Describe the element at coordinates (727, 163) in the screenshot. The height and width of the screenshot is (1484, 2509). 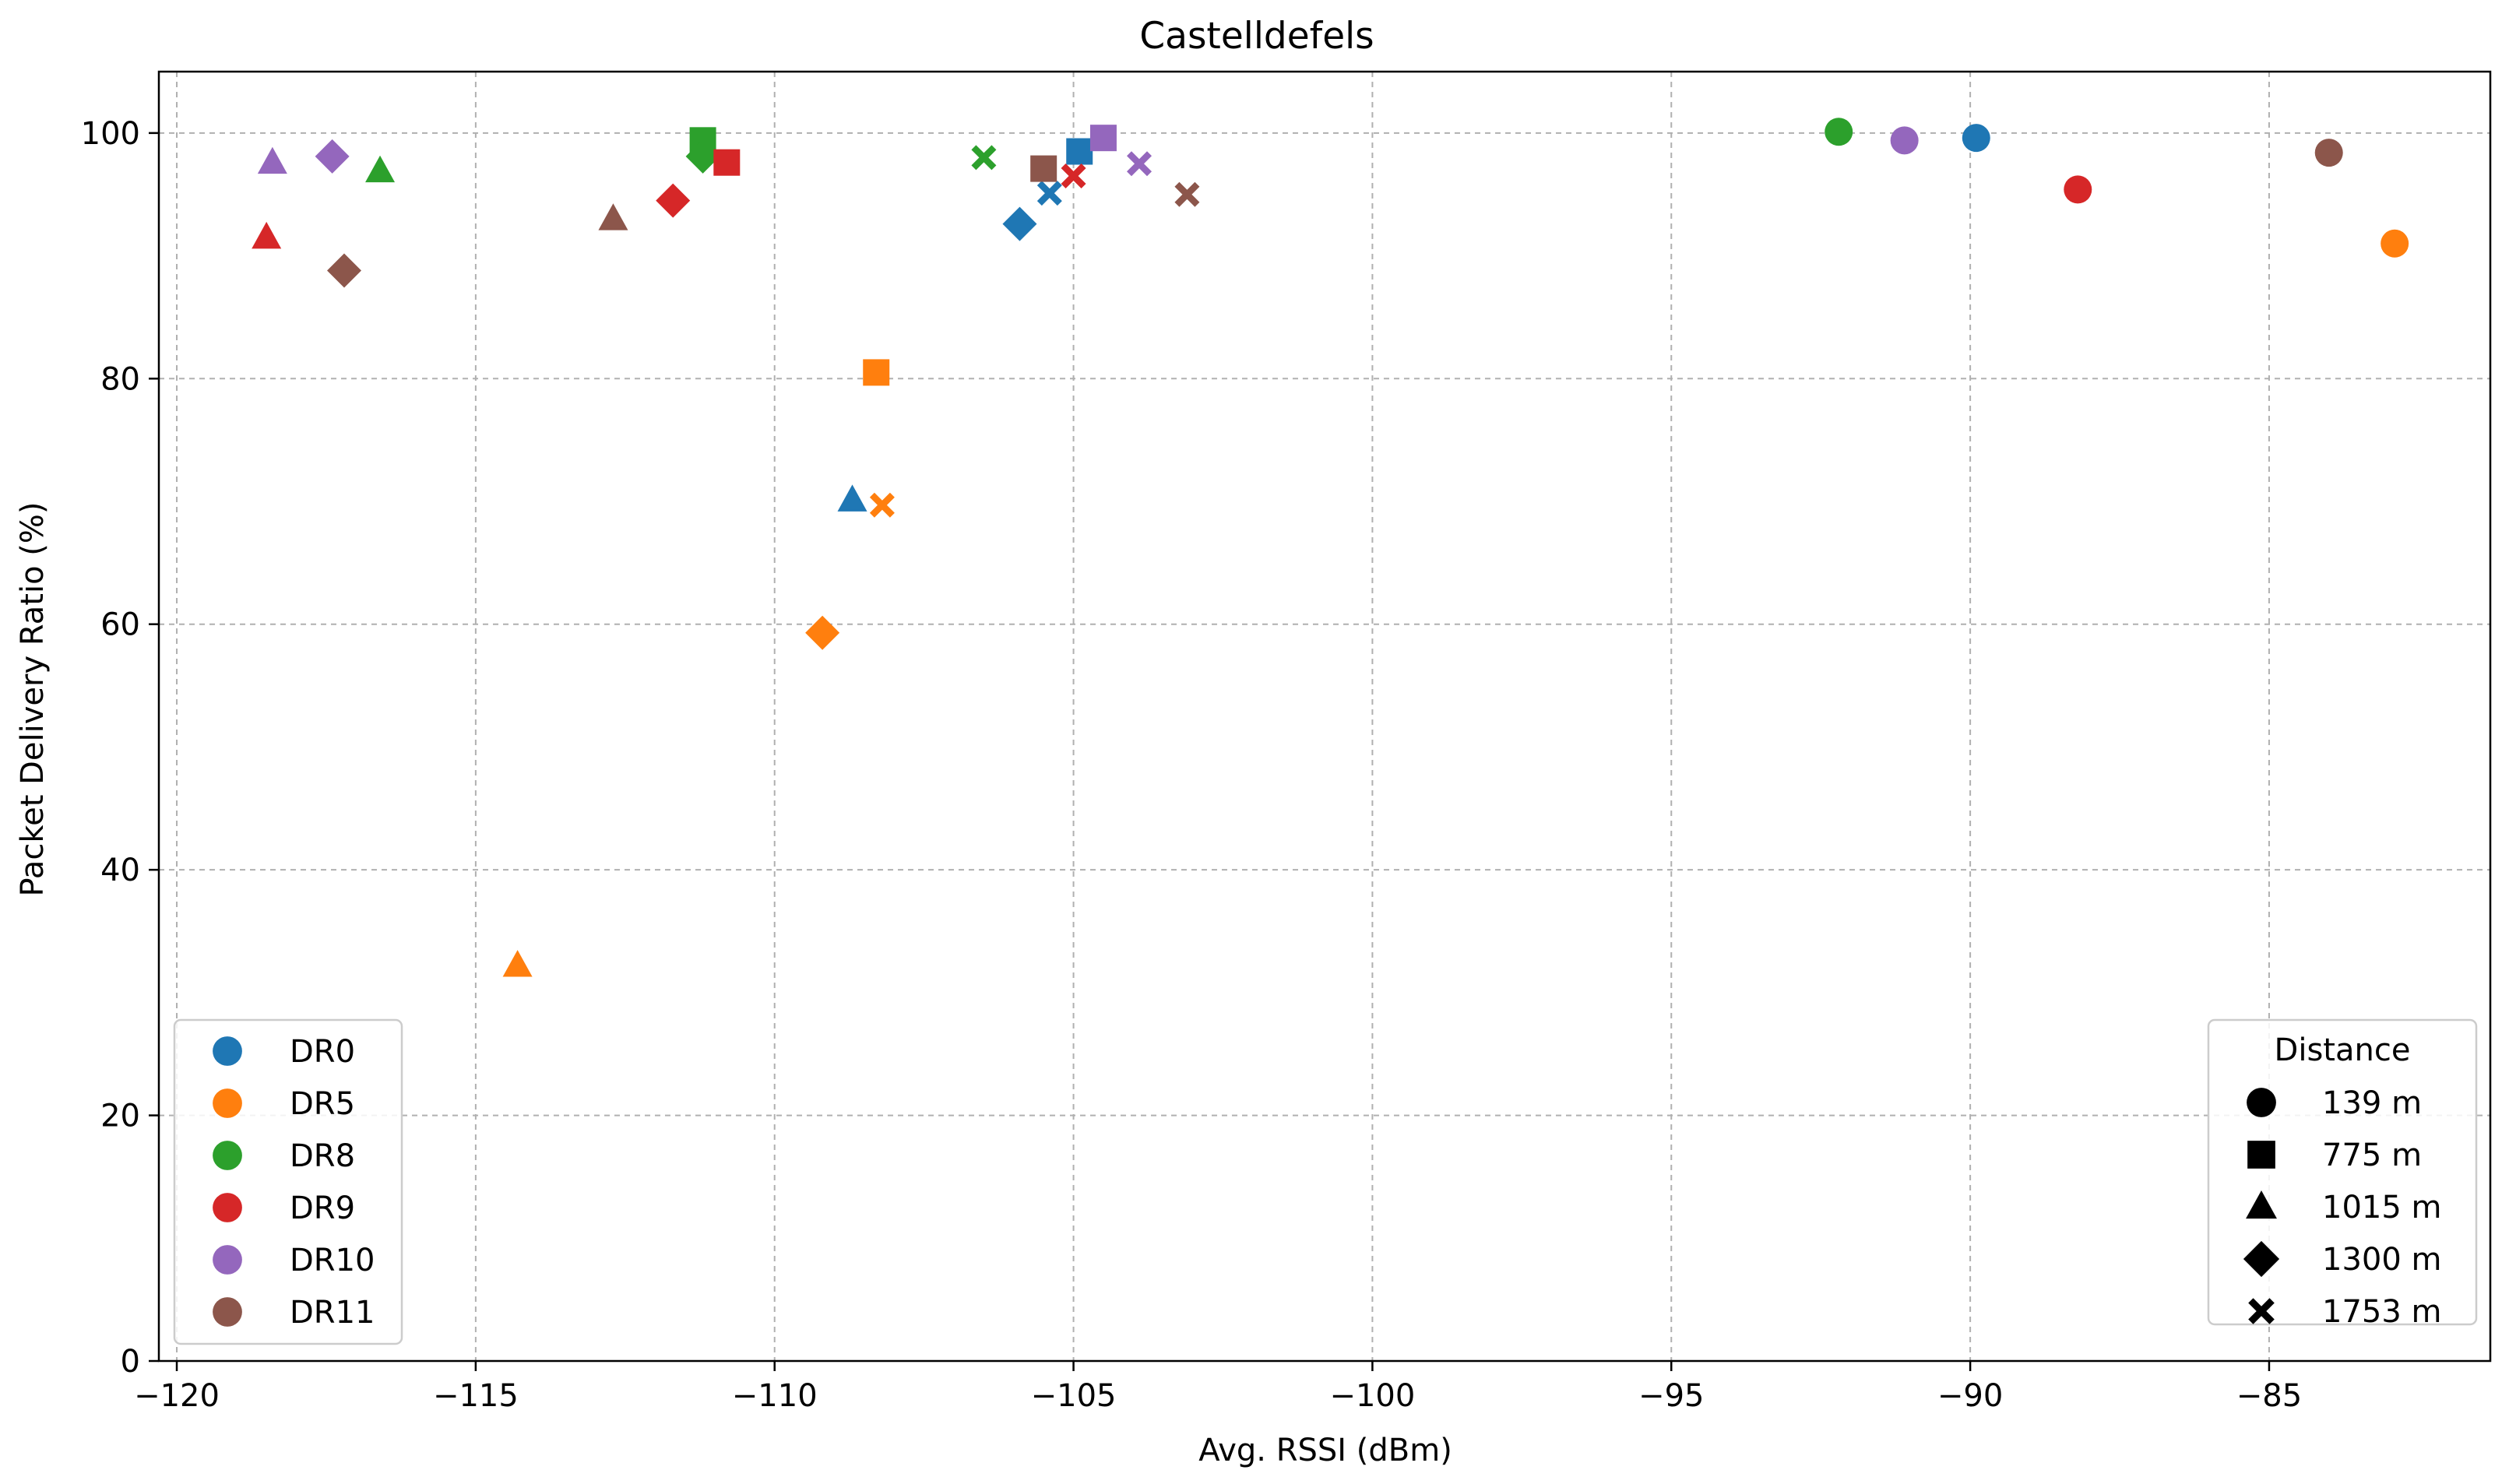
I see `data-point-dr9-775m` at that location.